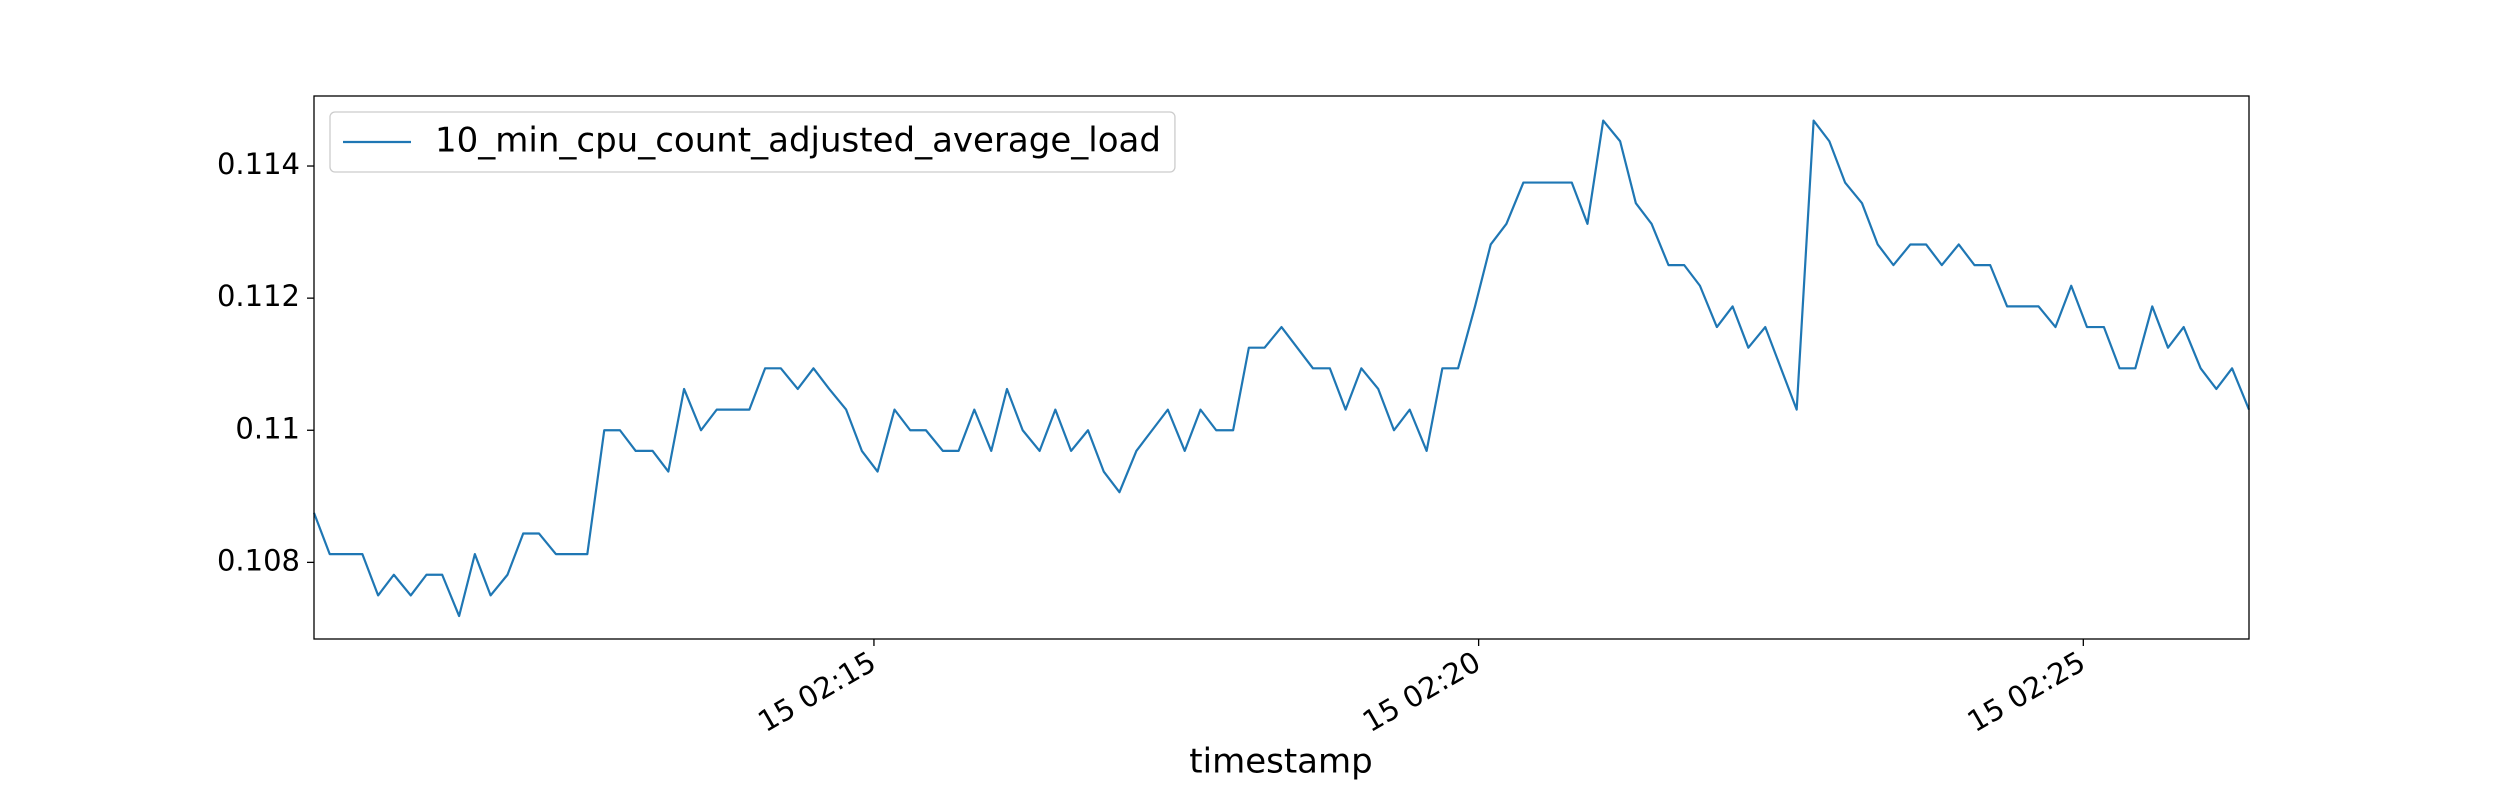 The height and width of the screenshot is (800, 2500). Describe the element at coordinates (258, 560) in the screenshot. I see `y-tick-label: 0.108` at that location.